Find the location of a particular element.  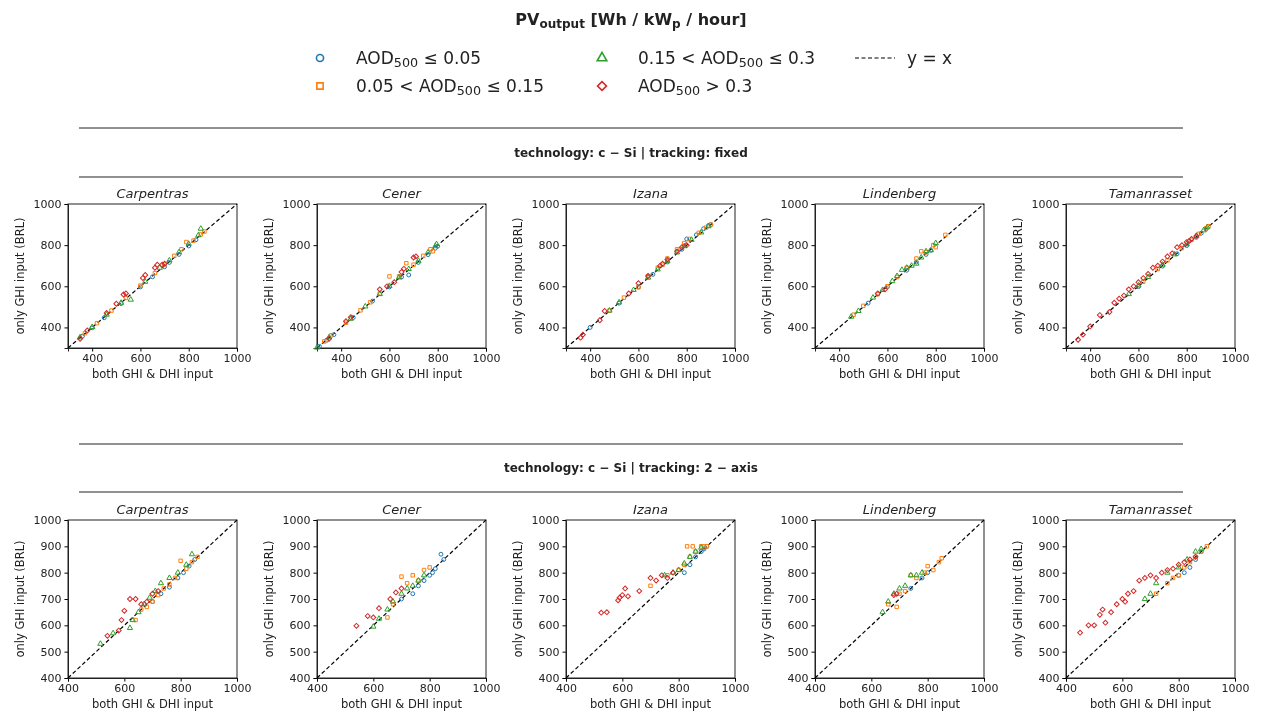

chart-title: Tamanrasset is located at coordinates (1151, 193).